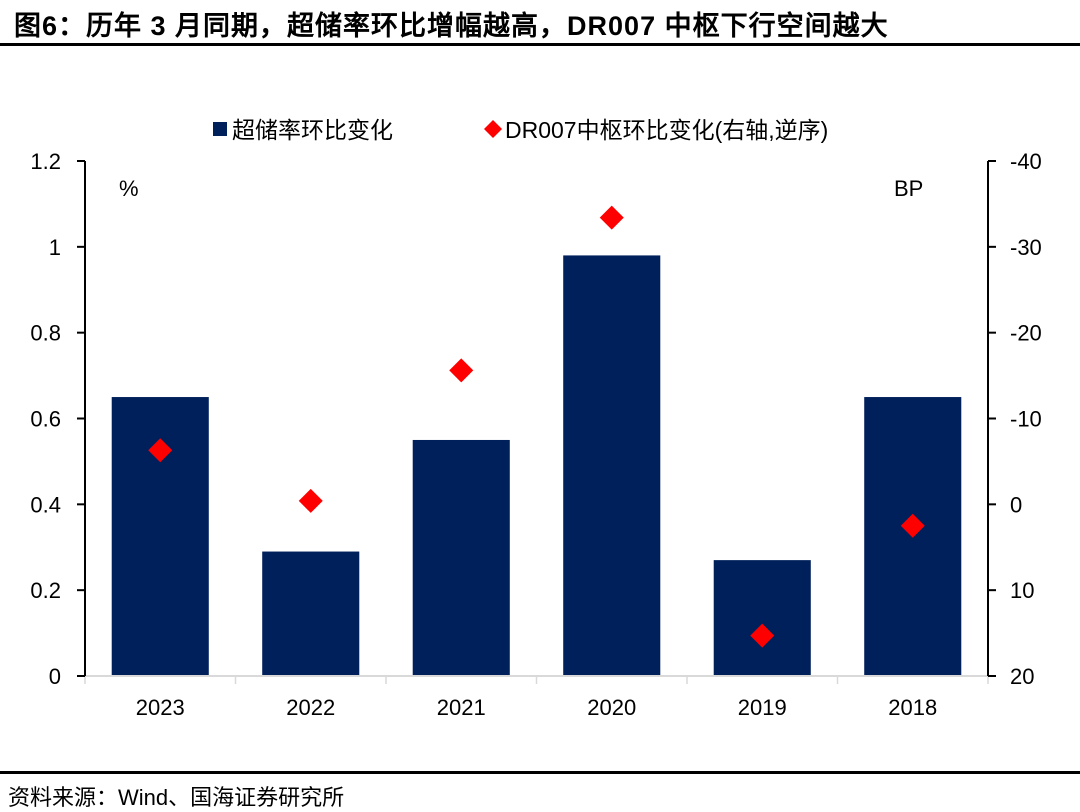 This screenshot has width=1080, height=812. I want to click on right-tick-label: -40, so click(1026, 161).